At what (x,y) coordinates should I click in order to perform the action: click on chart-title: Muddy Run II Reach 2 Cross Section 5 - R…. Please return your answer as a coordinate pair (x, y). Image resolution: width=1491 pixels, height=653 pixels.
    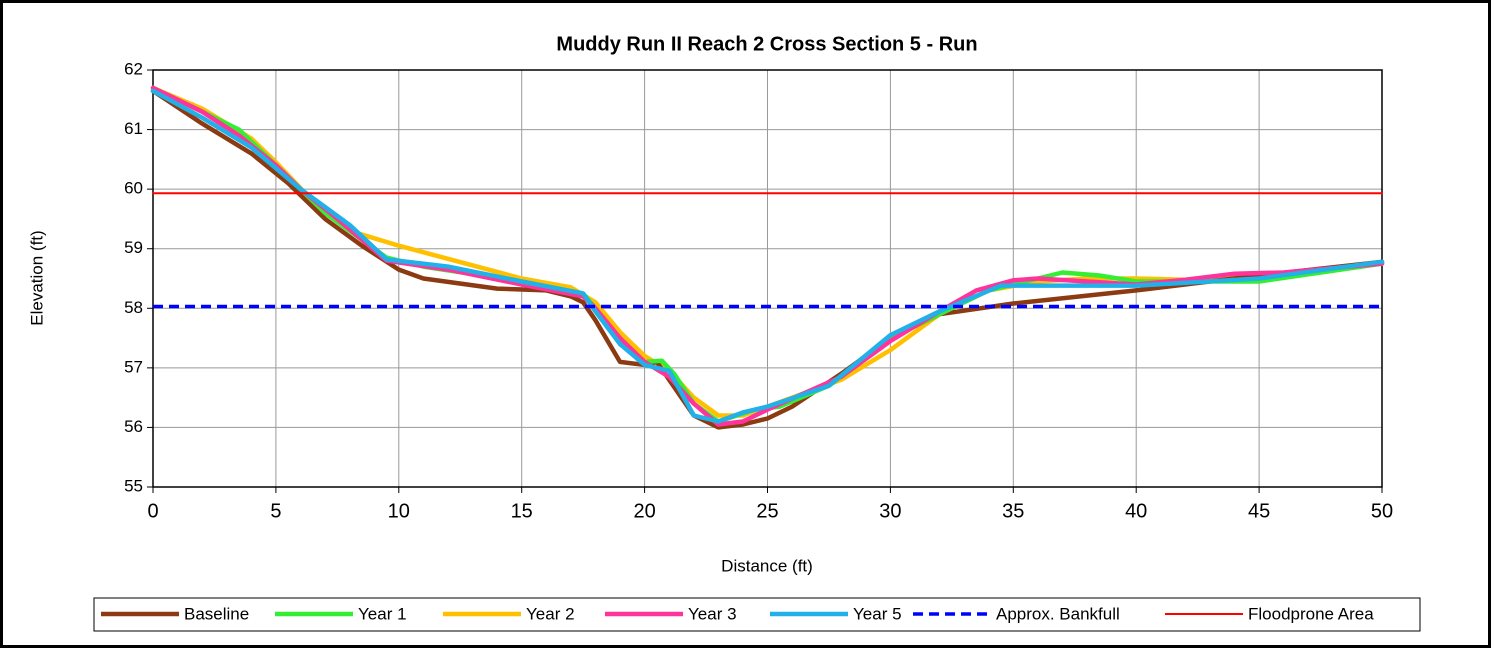
    Looking at the image, I should click on (766, 44).